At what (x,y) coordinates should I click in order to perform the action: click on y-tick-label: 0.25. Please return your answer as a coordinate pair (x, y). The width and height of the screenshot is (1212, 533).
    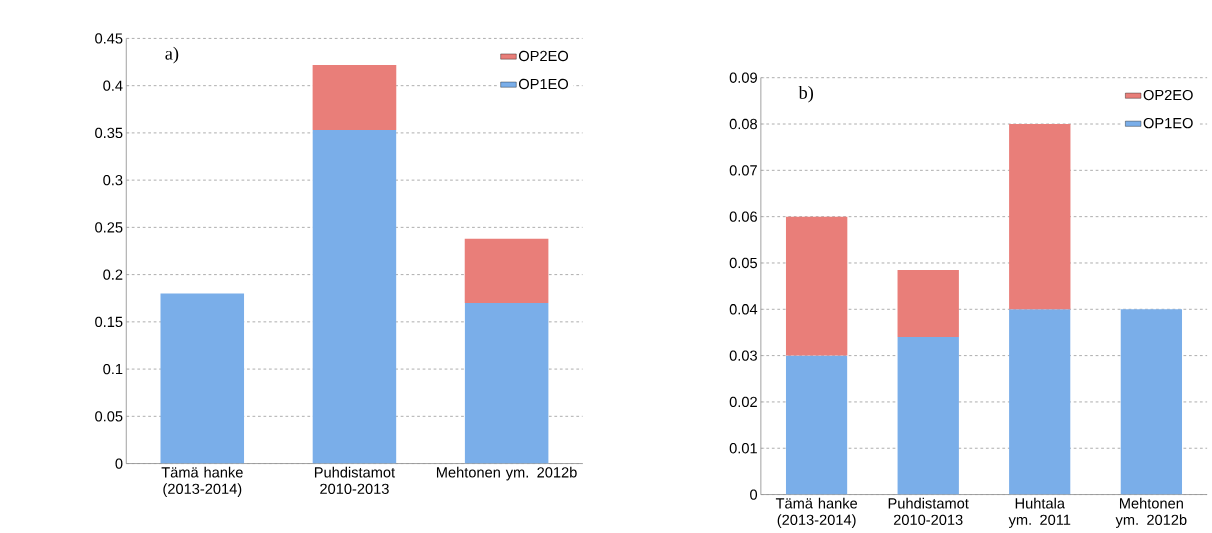
    Looking at the image, I should click on (109, 227).